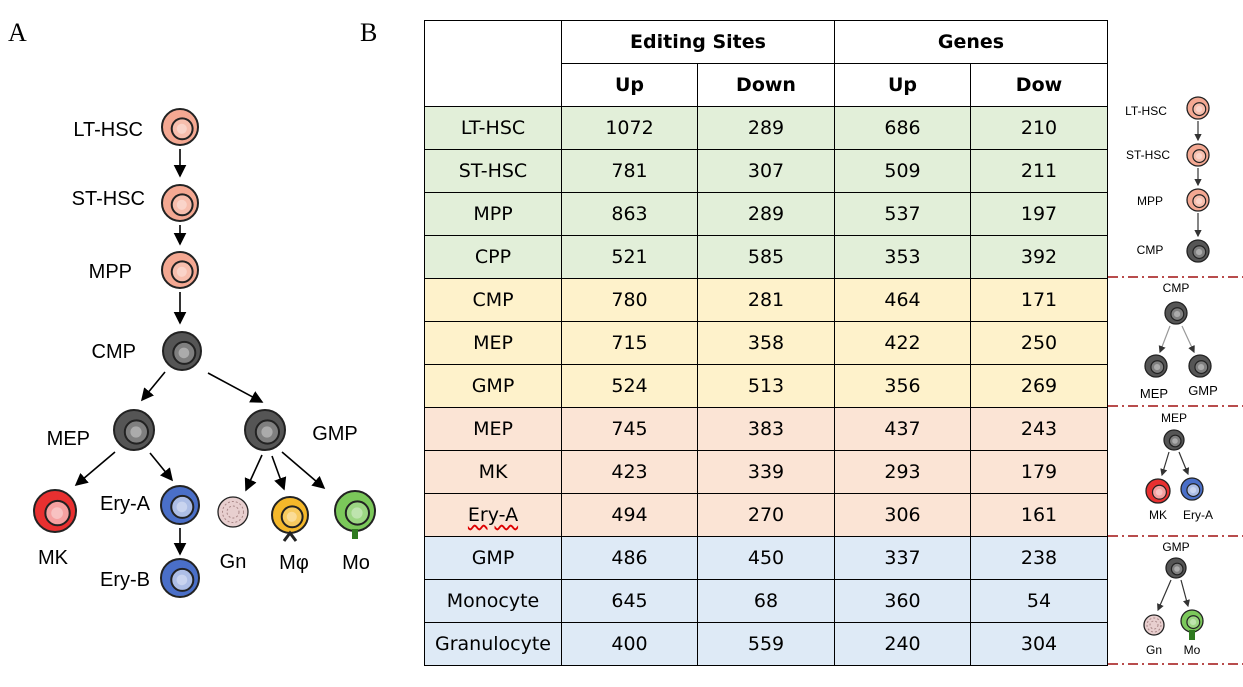 The height and width of the screenshot is (687, 1243). What do you see at coordinates (493, 601) in the screenshot?
I see `row-label: Monocyte` at bounding box center [493, 601].